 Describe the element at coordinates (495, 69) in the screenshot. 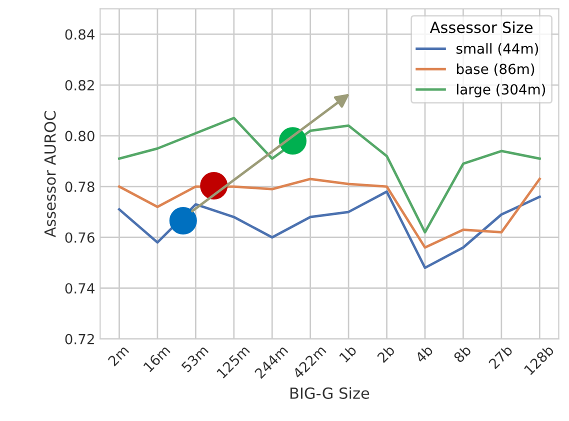

I see `legend-label: base (86m)` at that location.